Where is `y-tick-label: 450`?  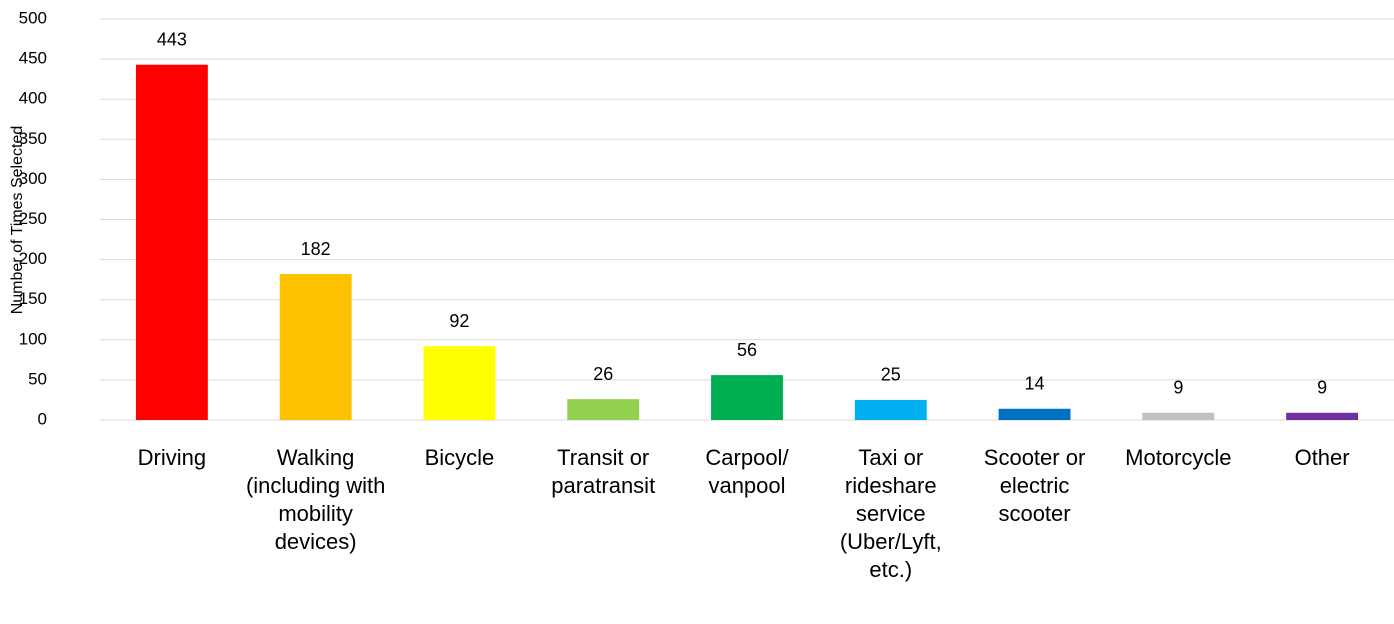 y-tick-label: 450 is located at coordinates (33, 58).